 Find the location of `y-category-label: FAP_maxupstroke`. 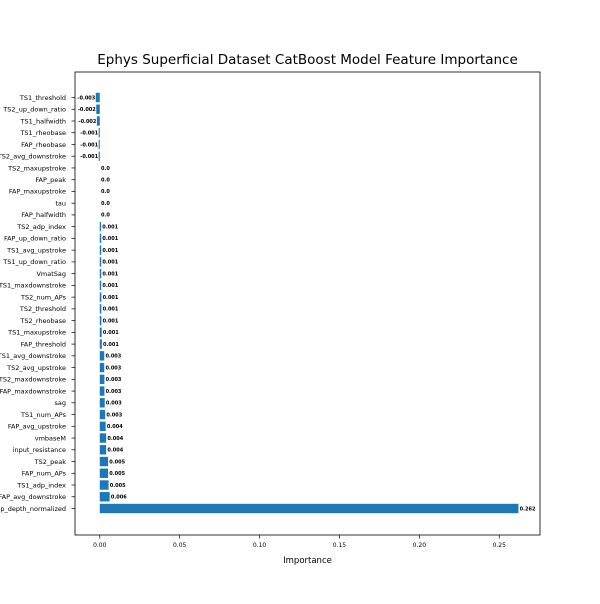

y-category-label: FAP_maxupstroke is located at coordinates (37, 192).